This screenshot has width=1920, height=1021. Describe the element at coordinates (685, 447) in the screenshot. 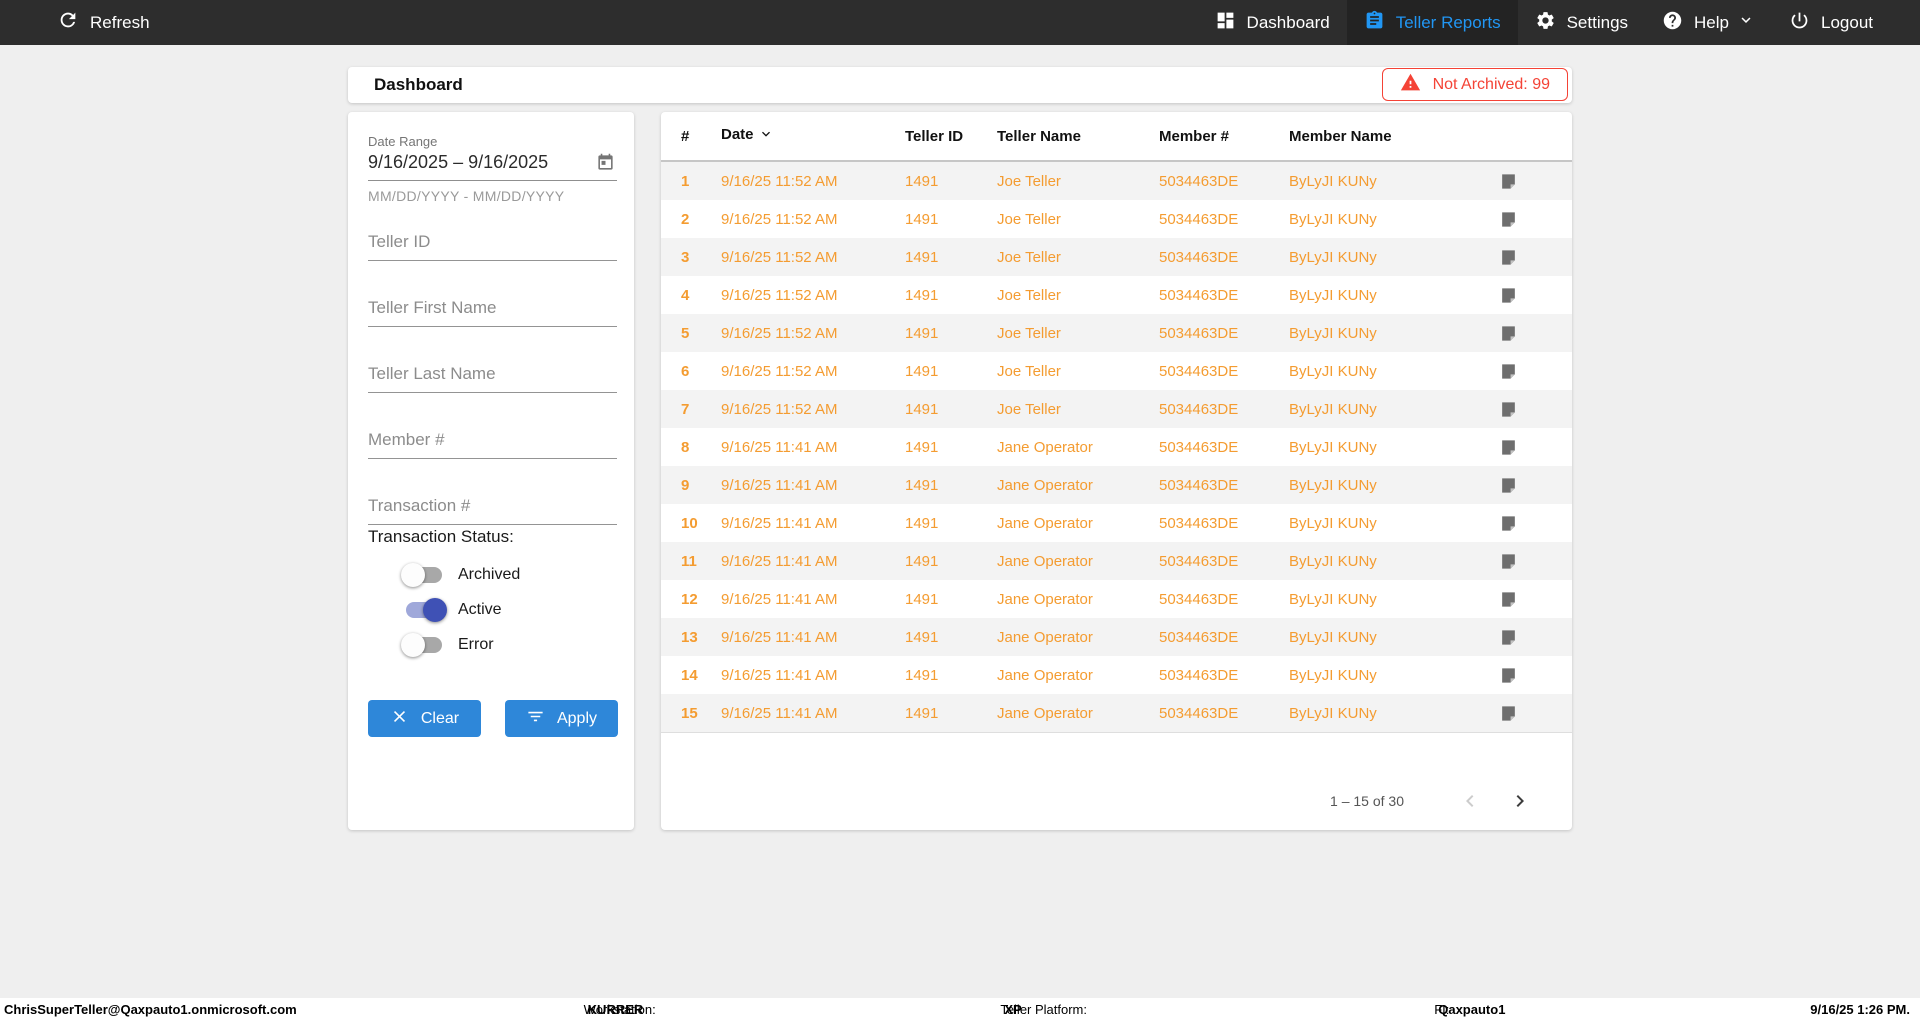

I see `cell-row-number: 8` at that location.